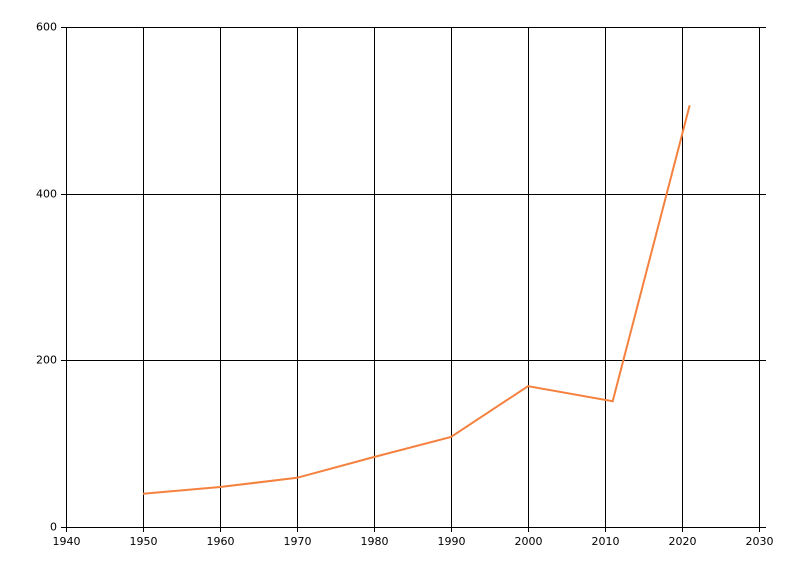 The height and width of the screenshot is (576, 800). I want to click on y-tick-label: 200, so click(46, 360).